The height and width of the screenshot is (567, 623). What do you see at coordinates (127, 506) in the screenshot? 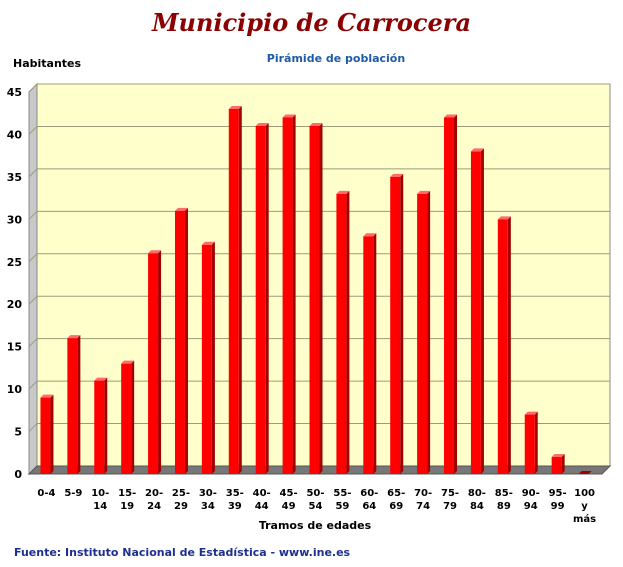
I see `x-tick-label-line: 19` at bounding box center [127, 506].